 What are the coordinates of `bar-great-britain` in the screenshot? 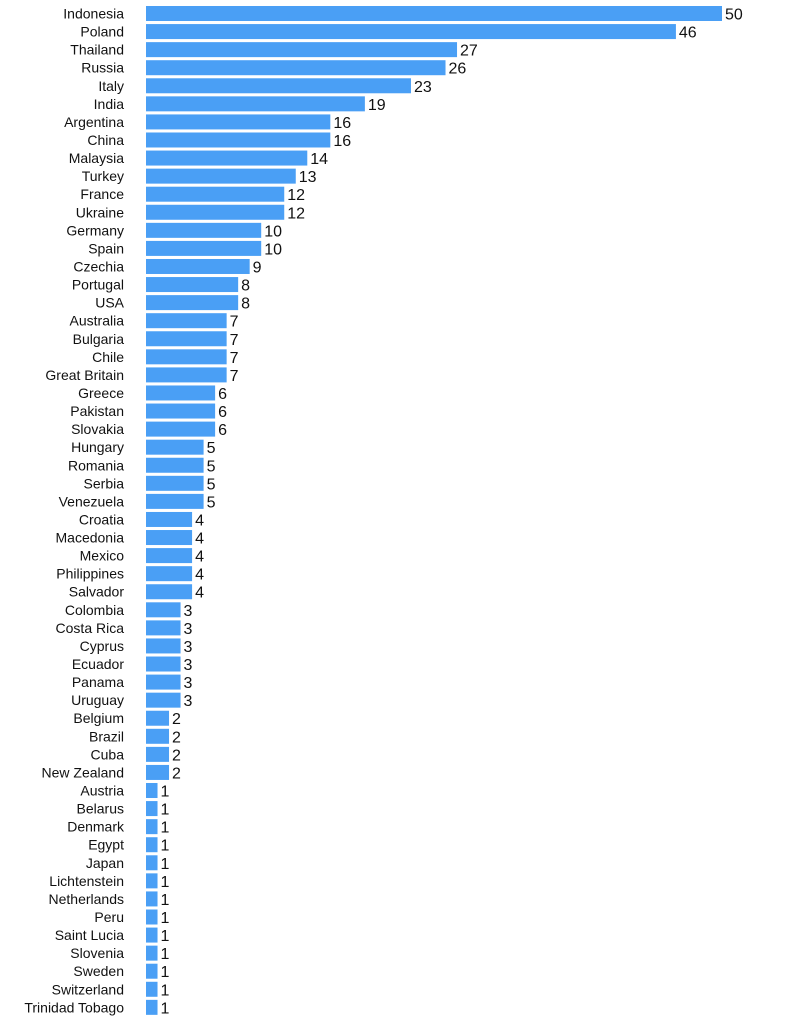 It's located at (186, 375).